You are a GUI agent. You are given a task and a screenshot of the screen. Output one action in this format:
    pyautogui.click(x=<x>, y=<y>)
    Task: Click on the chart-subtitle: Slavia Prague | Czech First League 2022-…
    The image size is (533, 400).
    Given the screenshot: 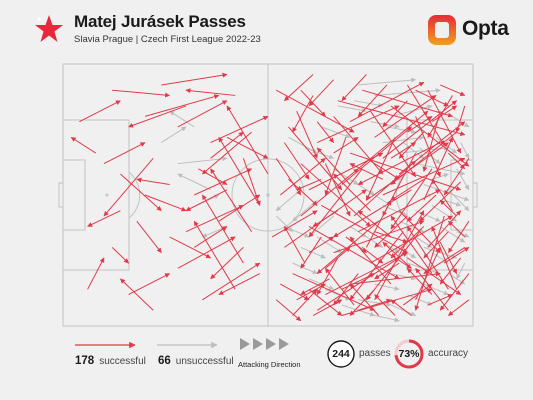 What is the action you would take?
    pyautogui.click(x=167, y=39)
    